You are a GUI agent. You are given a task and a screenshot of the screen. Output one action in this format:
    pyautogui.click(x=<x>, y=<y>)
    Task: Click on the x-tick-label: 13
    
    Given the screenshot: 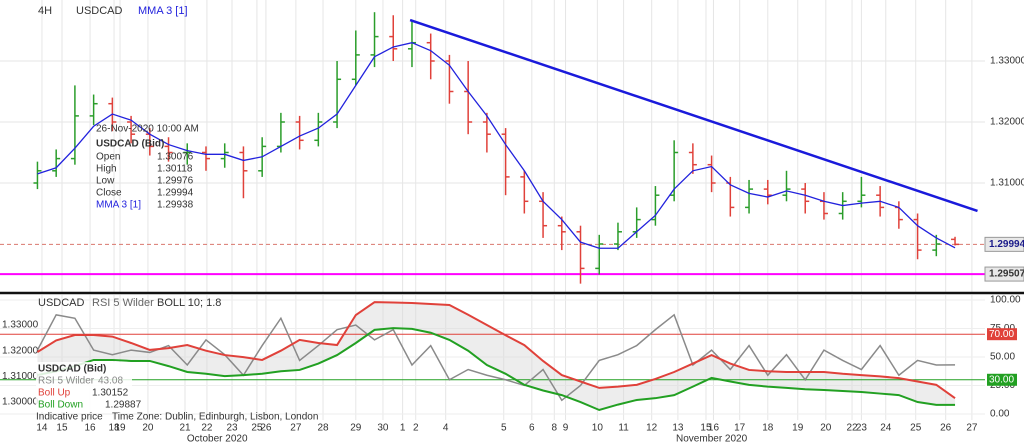 What is the action you would take?
    pyautogui.click(x=678, y=428)
    